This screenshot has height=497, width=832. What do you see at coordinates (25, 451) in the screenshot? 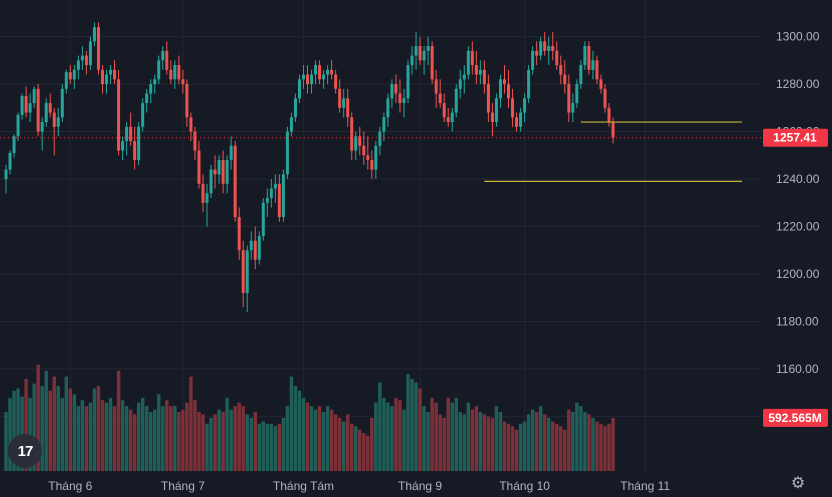
I see `tradingview-logo-icon: 17` at bounding box center [25, 451].